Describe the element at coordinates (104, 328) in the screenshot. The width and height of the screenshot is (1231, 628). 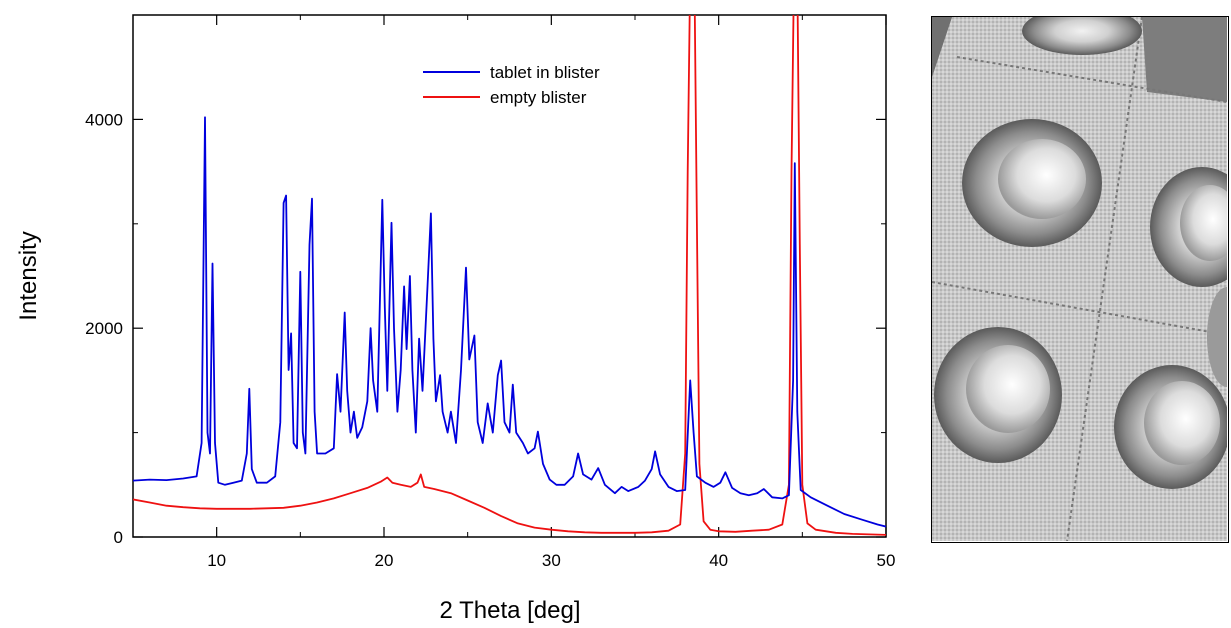
I see `y-tick-label: 2000` at that location.